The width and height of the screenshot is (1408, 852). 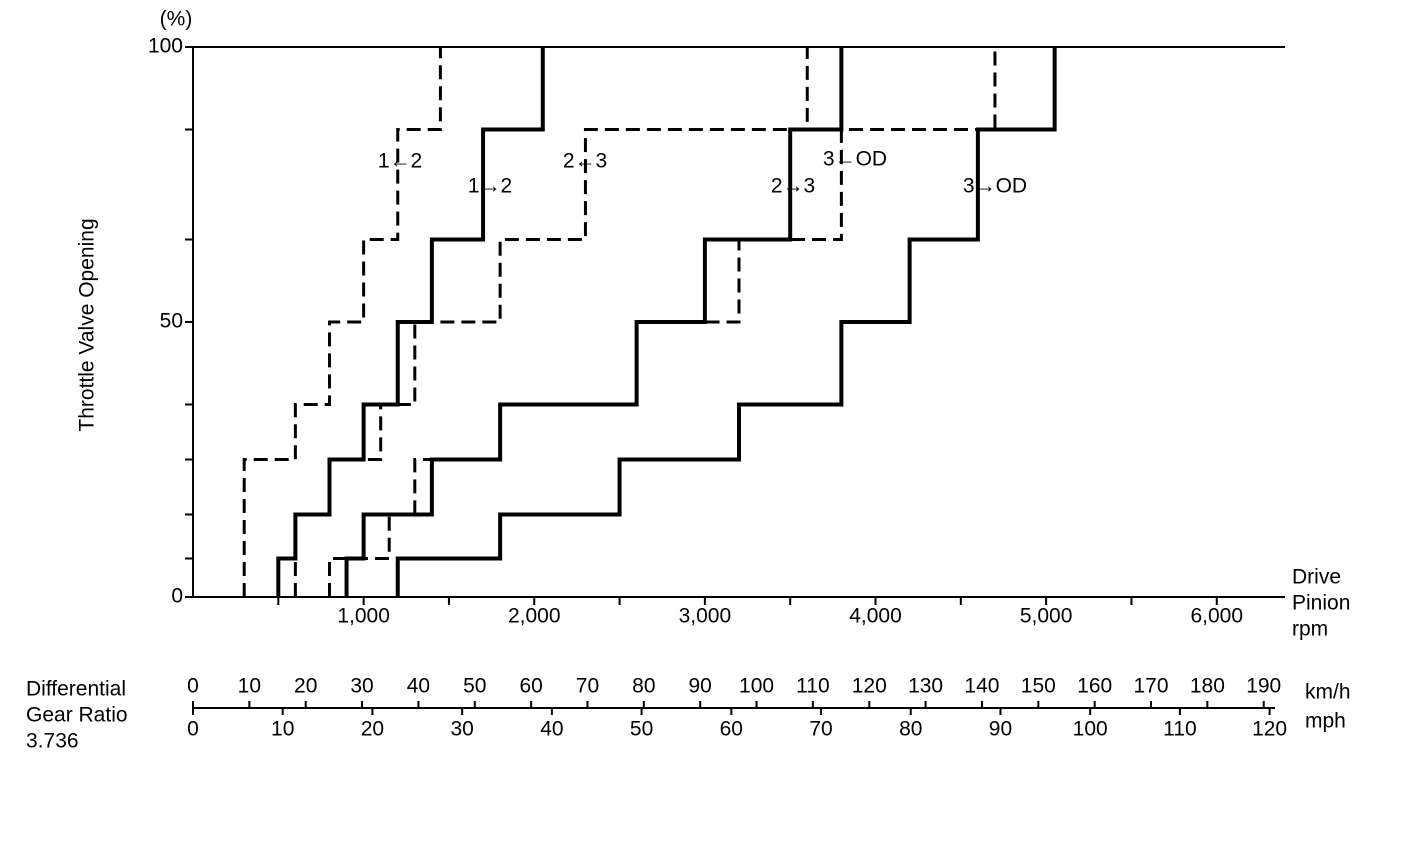 I want to click on kmh-tick-label: 30, so click(x=361, y=686).